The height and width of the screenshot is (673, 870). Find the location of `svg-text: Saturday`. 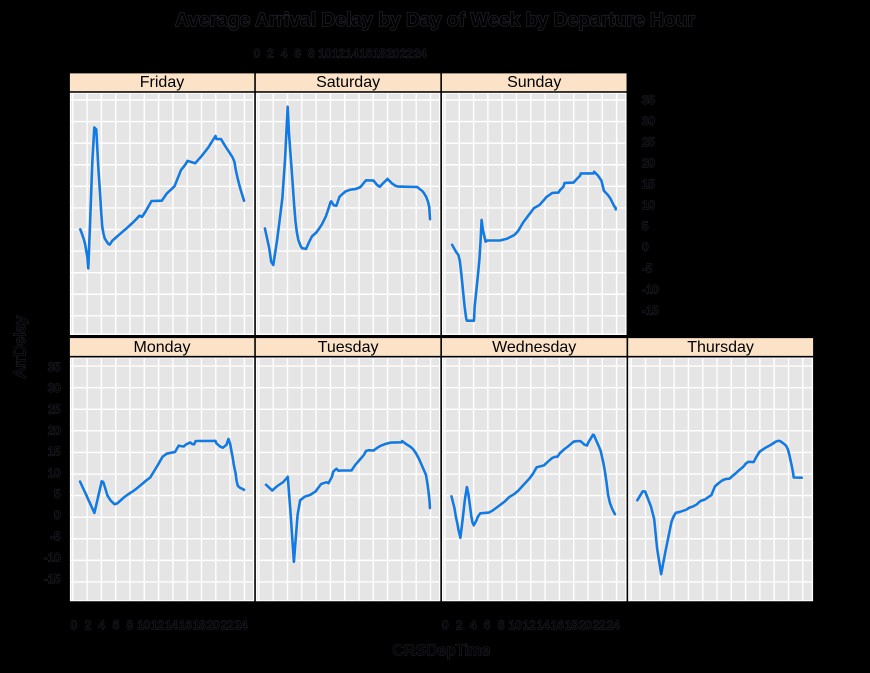

svg-text: Saturday is located at coordinates (348, 82).